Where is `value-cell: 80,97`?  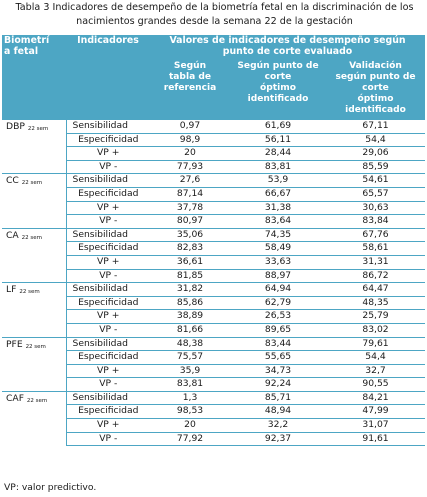 value-cell: 80,97 is located at coordinates (190, 221).